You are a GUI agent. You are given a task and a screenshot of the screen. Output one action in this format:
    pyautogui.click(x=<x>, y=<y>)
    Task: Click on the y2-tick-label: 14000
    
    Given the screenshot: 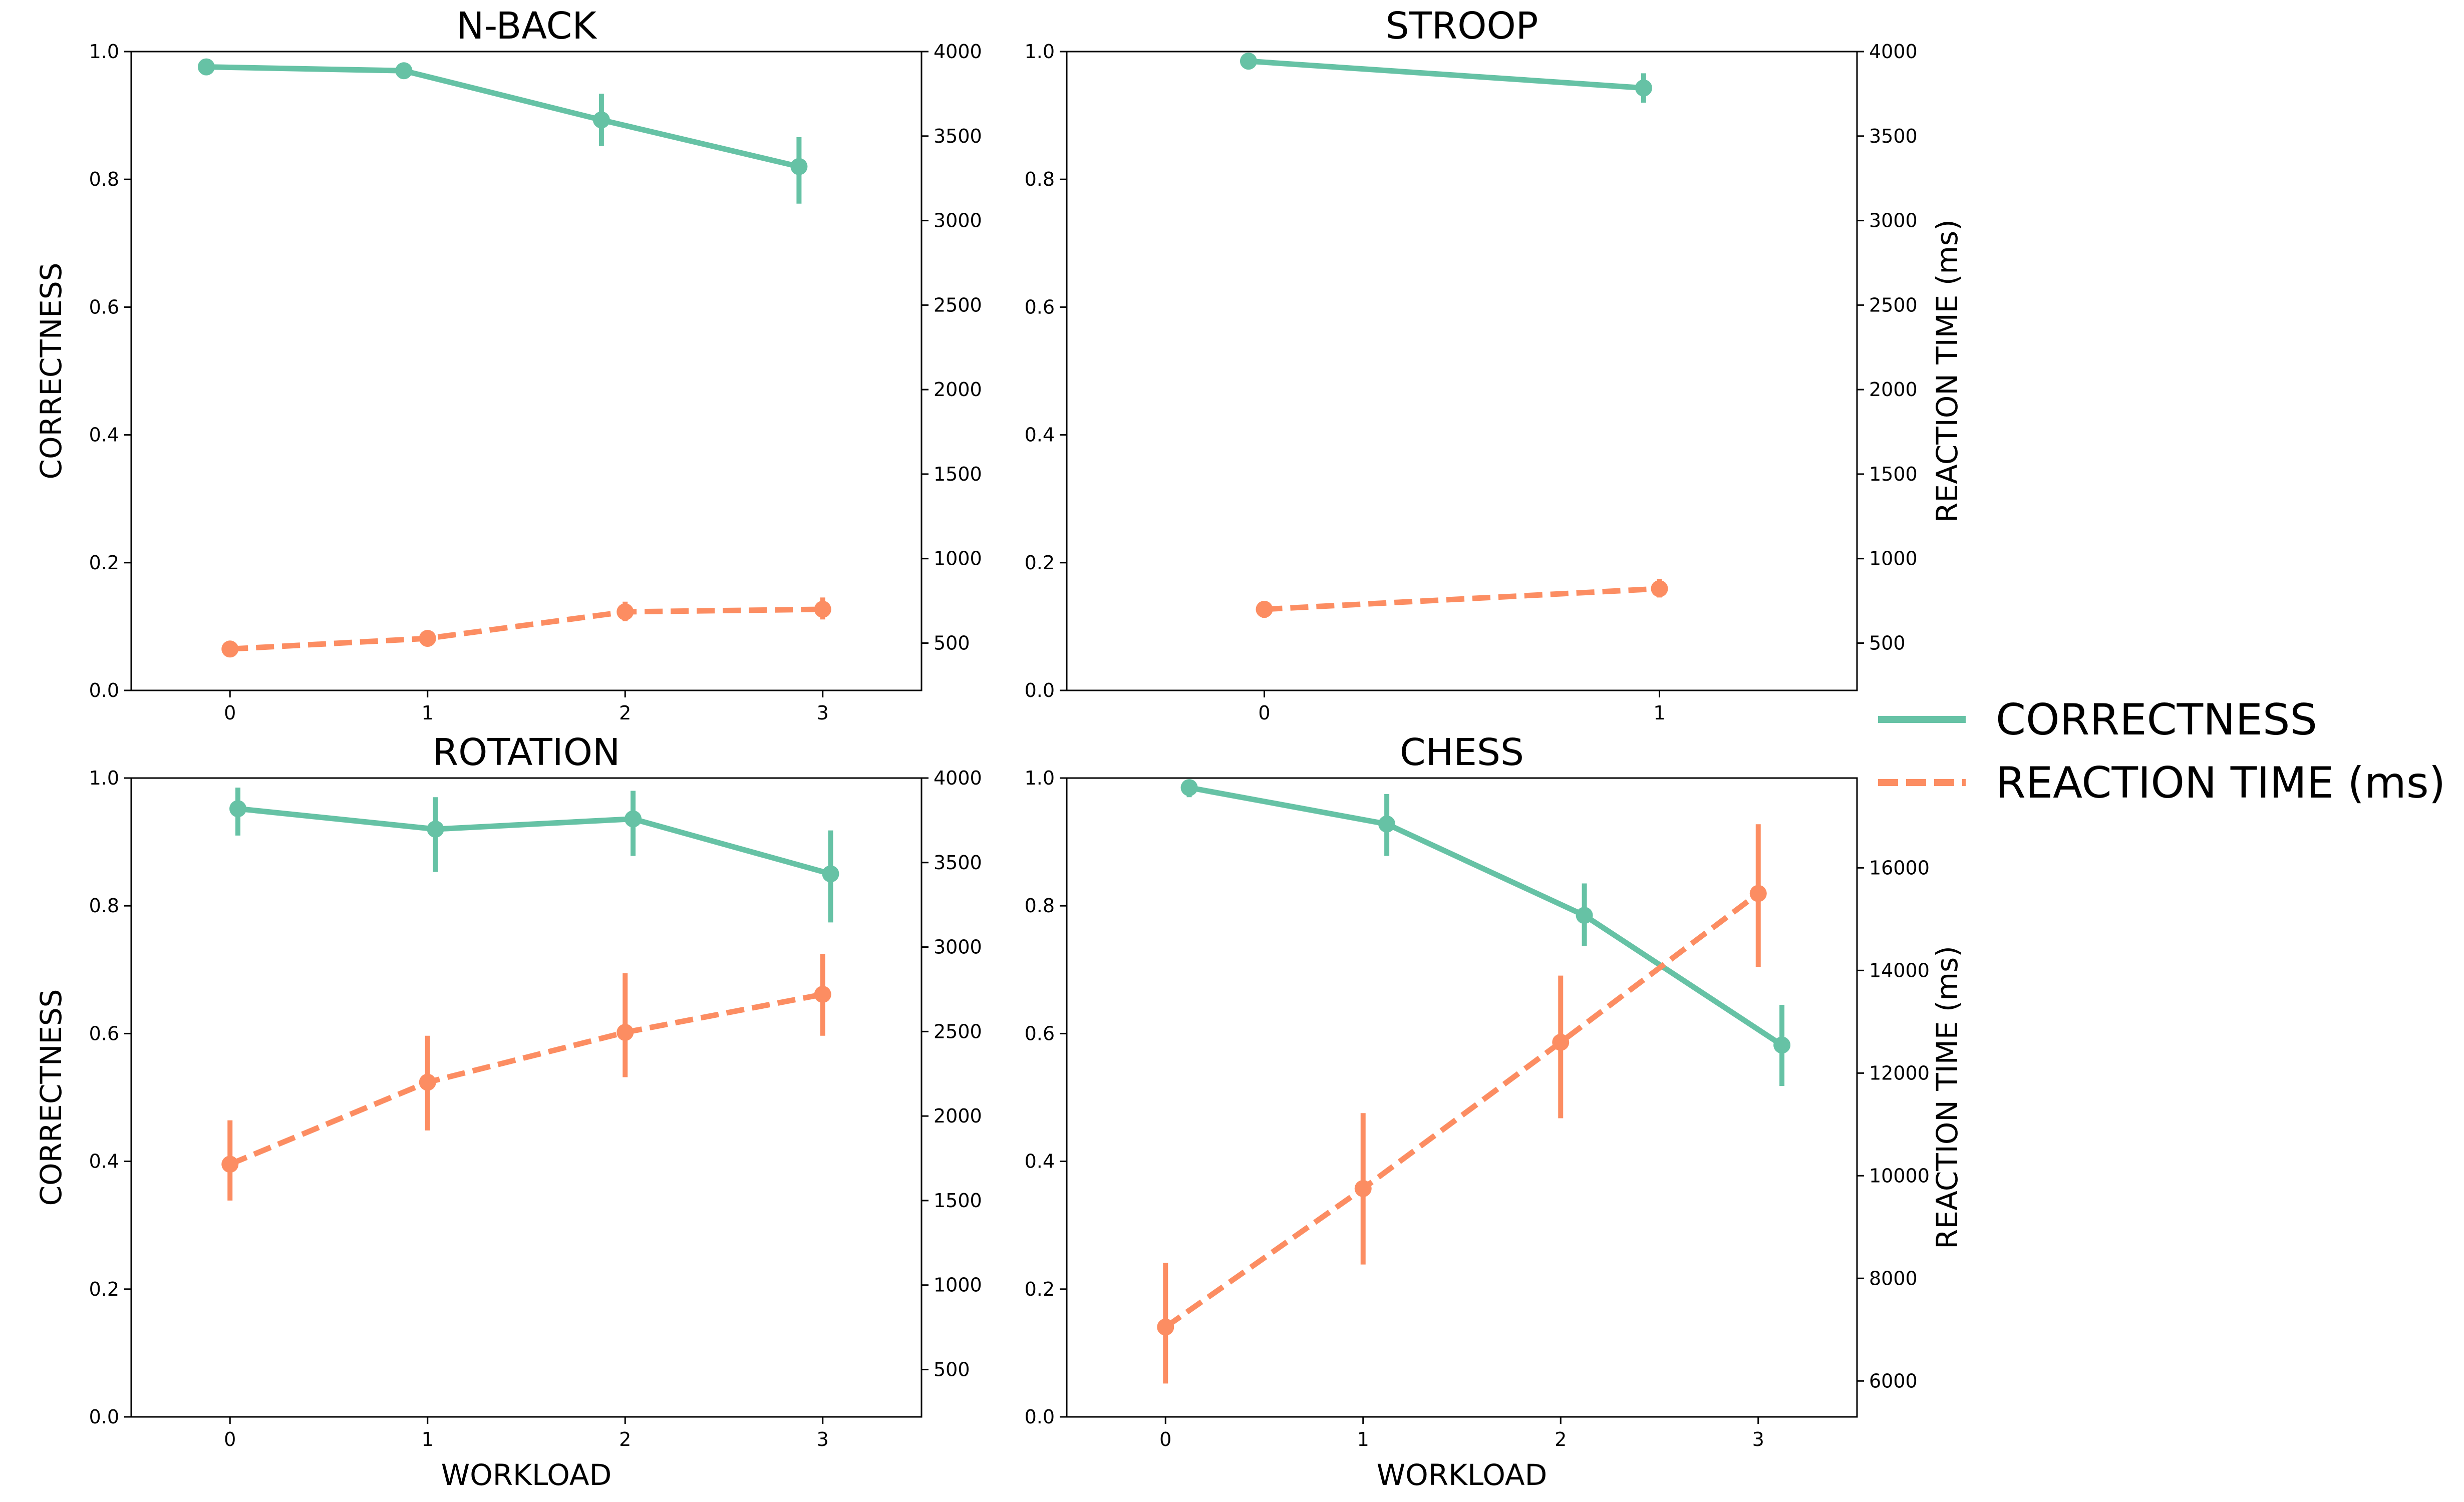 What is the action you would take?
    pyautogui.click(x=1899, y=970)
    